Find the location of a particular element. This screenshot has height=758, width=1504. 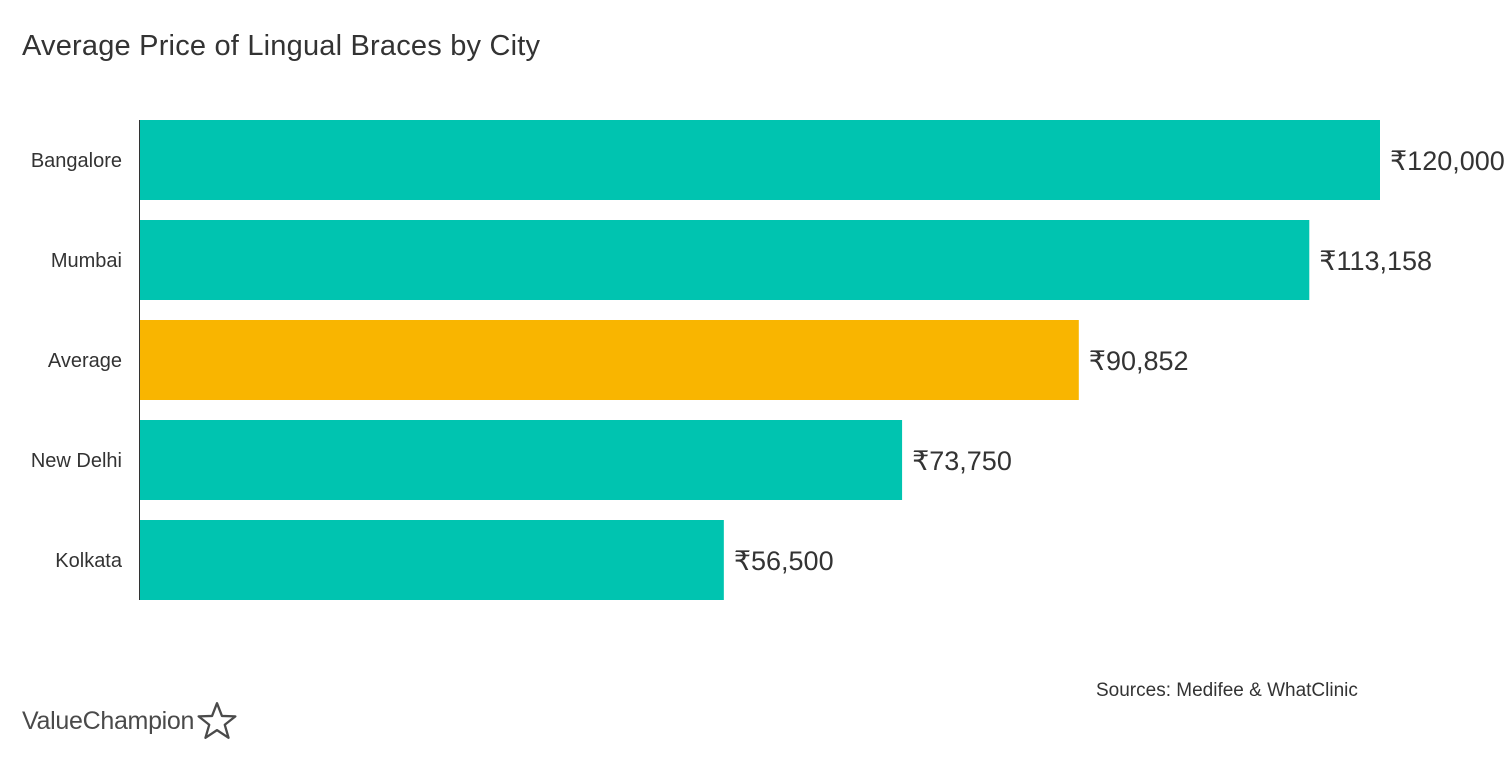

brand-name: ValueChampion is located at coordinates (108, 720).